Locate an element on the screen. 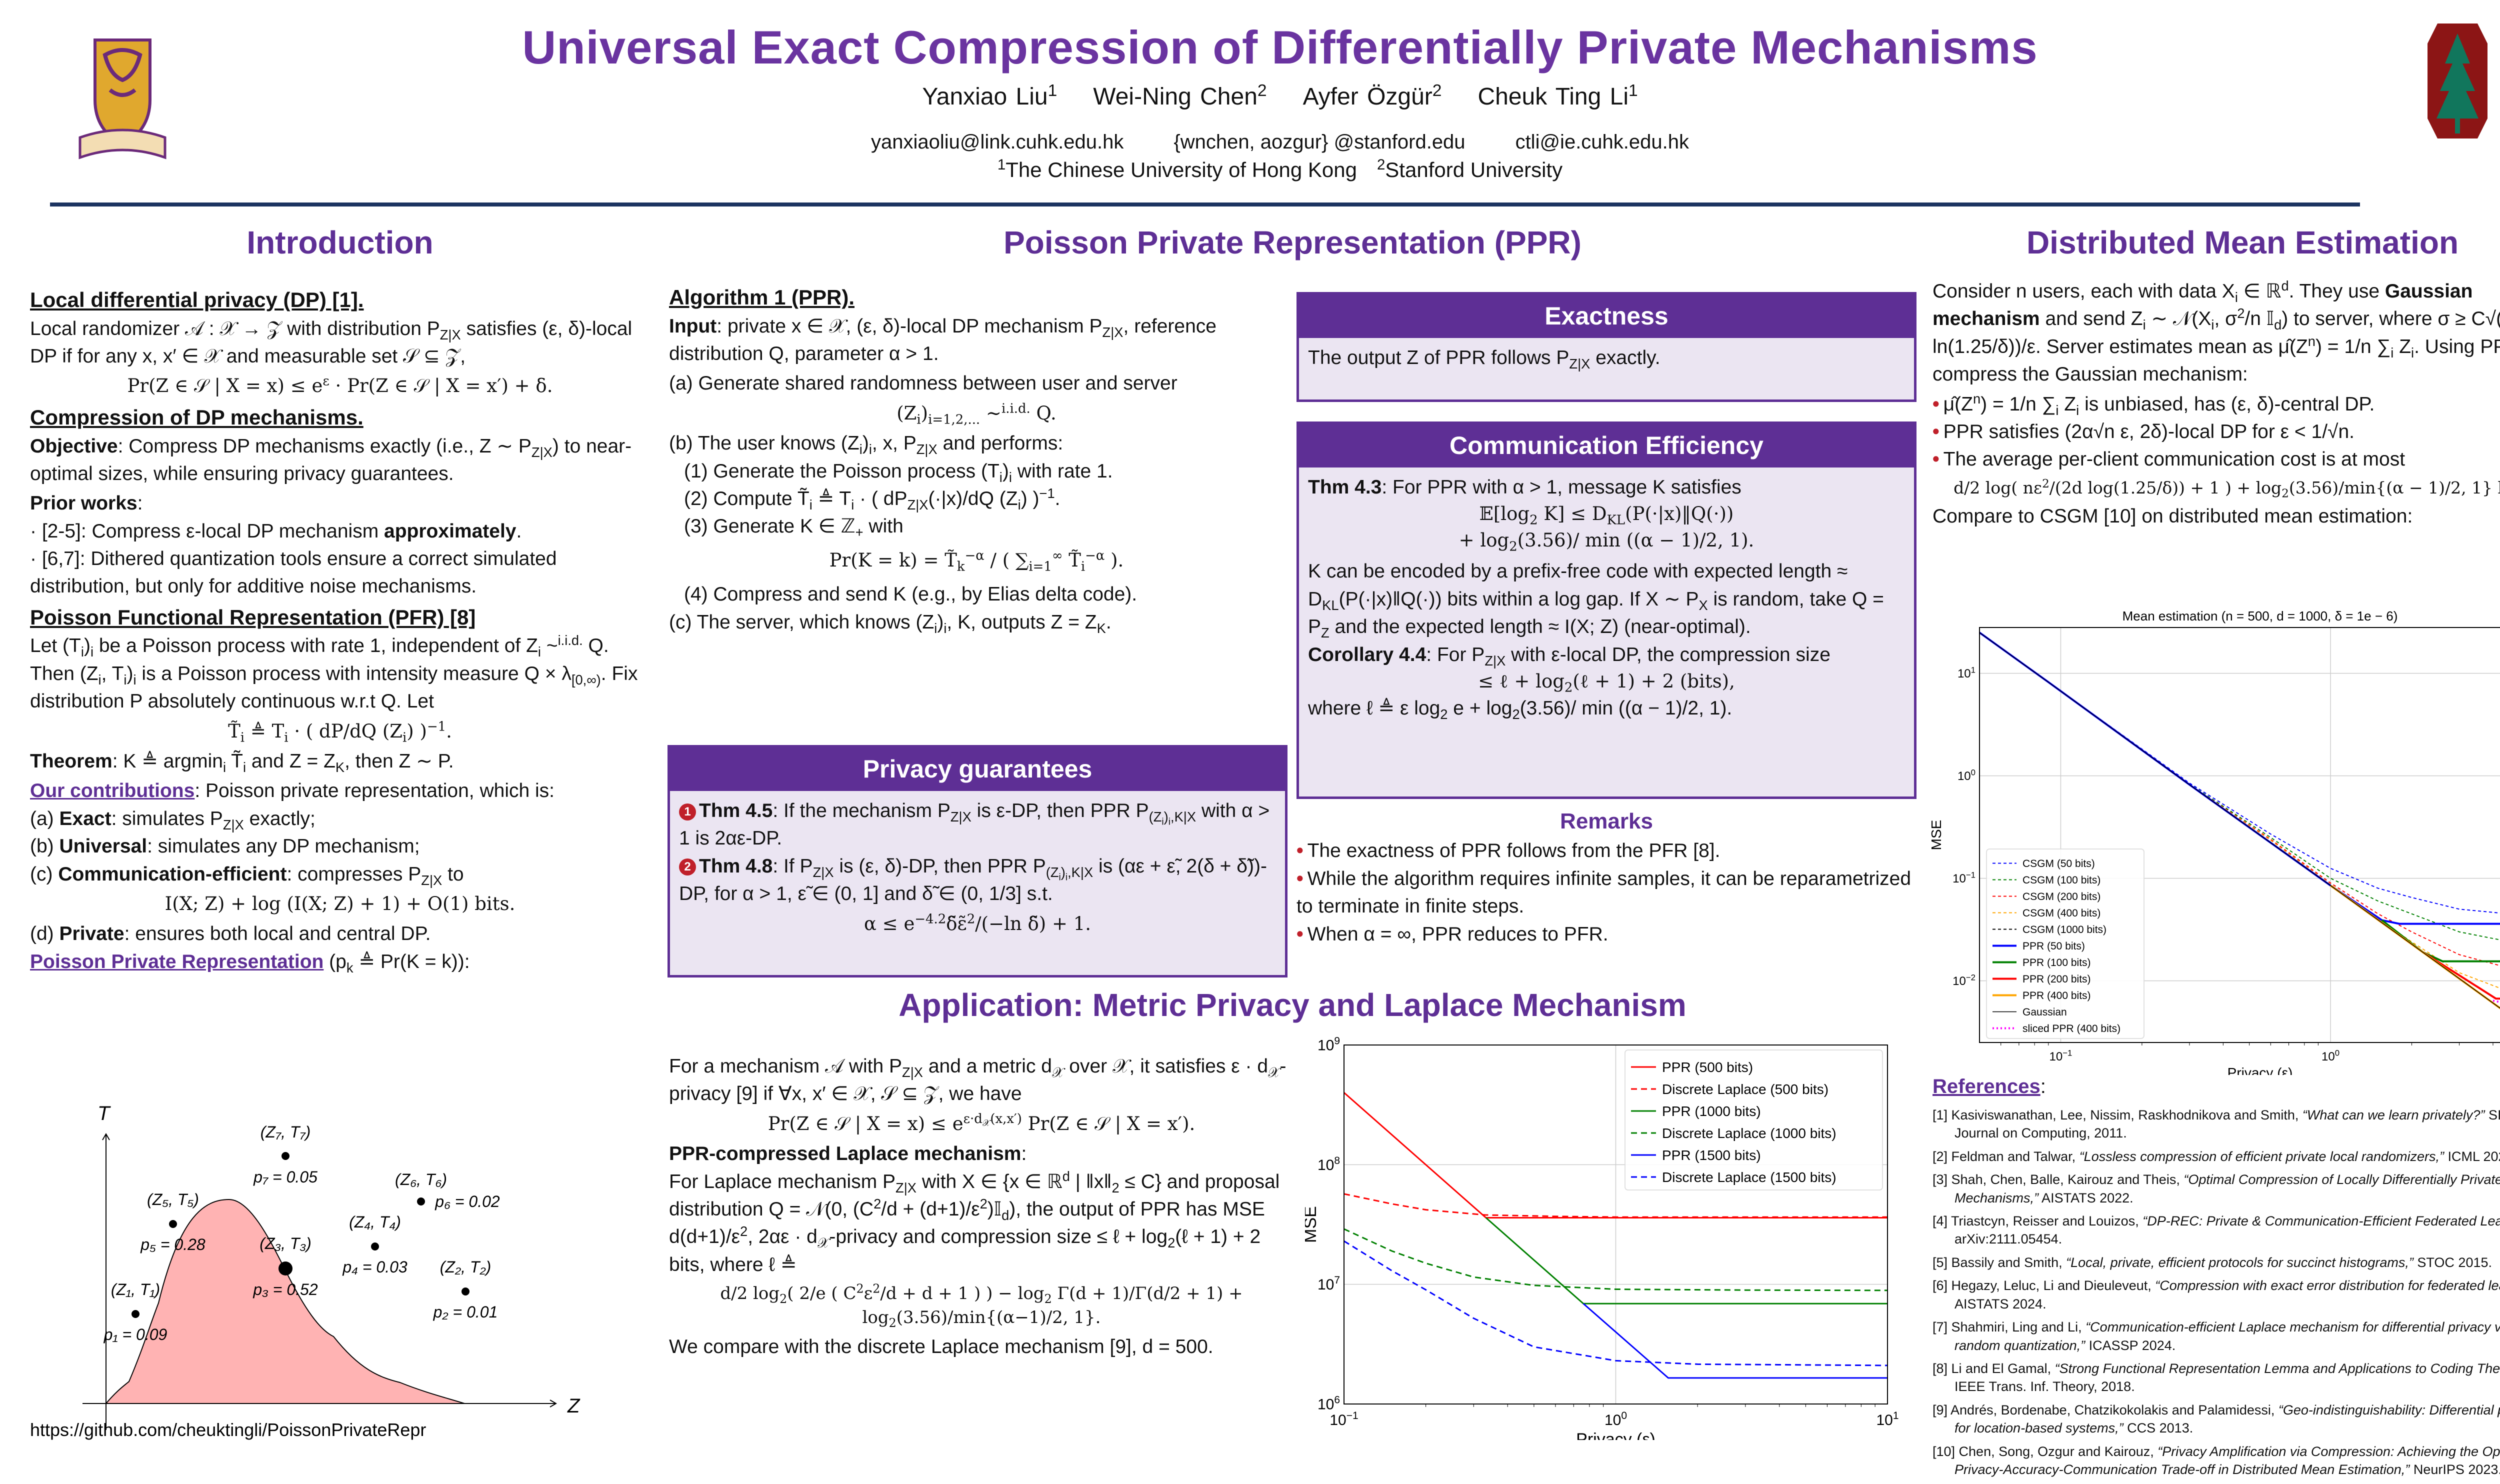 The height and width of the screenshot is (1484, 2500). reference-number: [4] is located at coordinates (1942, 1220).